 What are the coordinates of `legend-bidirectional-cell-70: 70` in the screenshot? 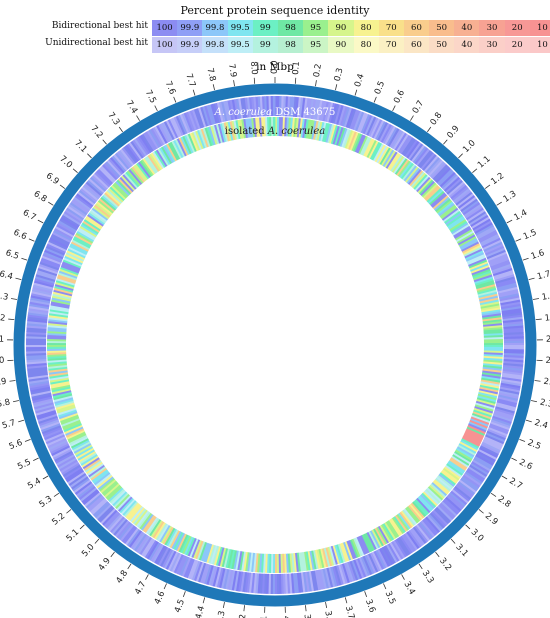 It's located at (391, 28).